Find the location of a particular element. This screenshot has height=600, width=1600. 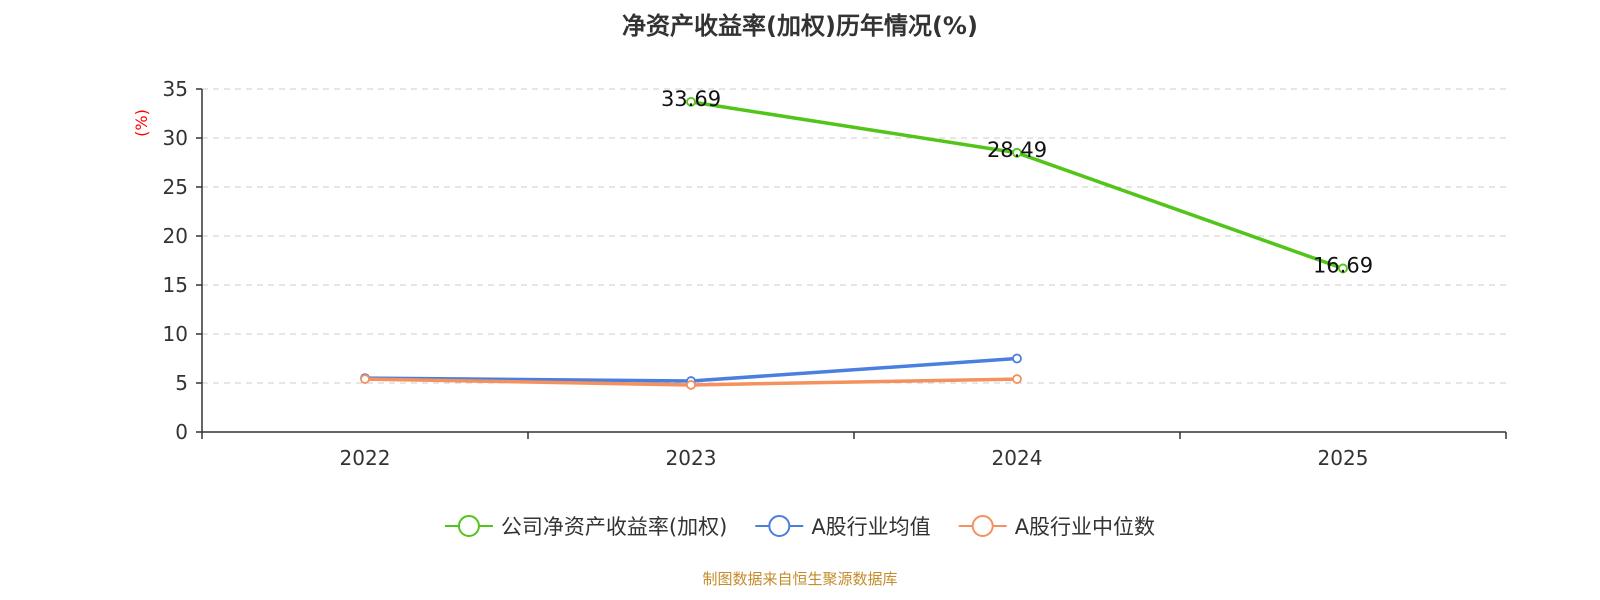

y-tick-label: 25 is located at coordinates (175, 187).